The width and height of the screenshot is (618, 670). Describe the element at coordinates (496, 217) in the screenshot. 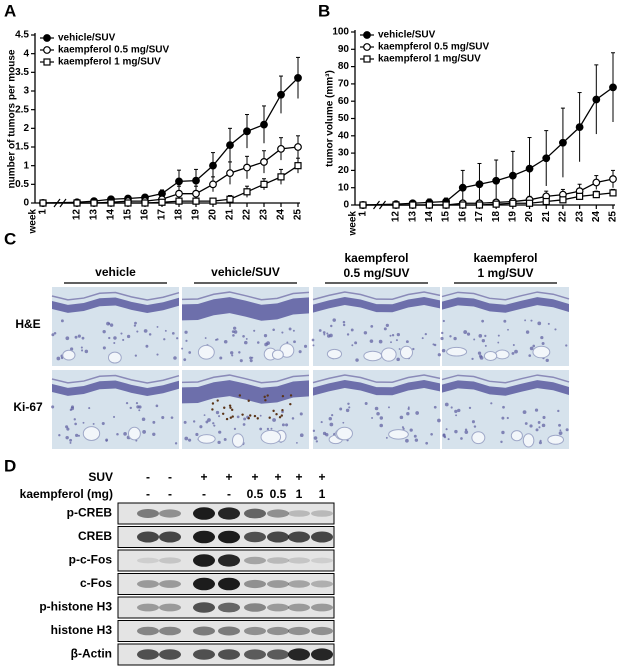

I see `x-tick-label: 18` at that location.